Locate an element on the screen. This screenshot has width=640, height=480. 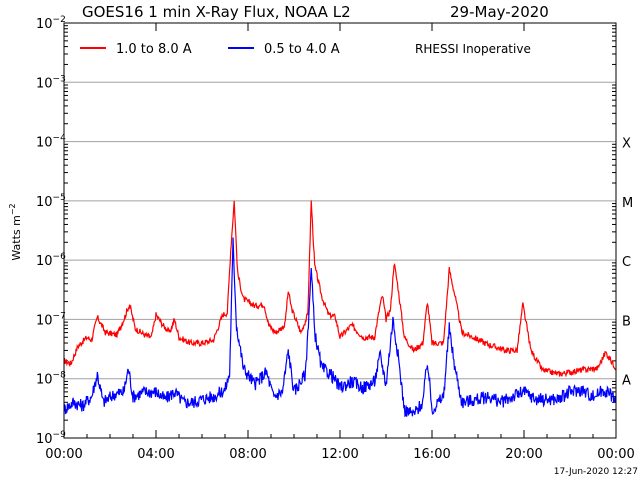
footer-timestamp: 17-Jun-2020 12:27 is located at coordinates (596, 472).